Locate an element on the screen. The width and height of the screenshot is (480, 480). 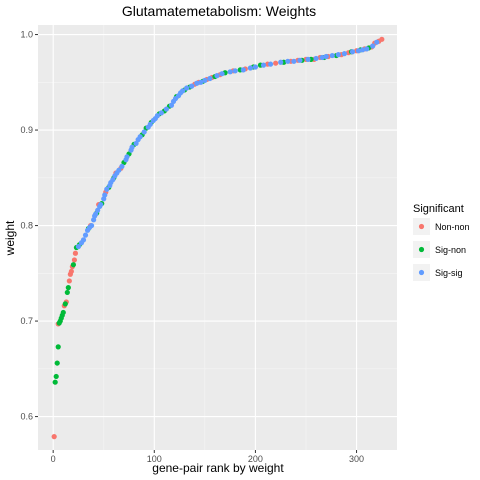
x-tick-label: 100 is located at coordinates (154, 459).